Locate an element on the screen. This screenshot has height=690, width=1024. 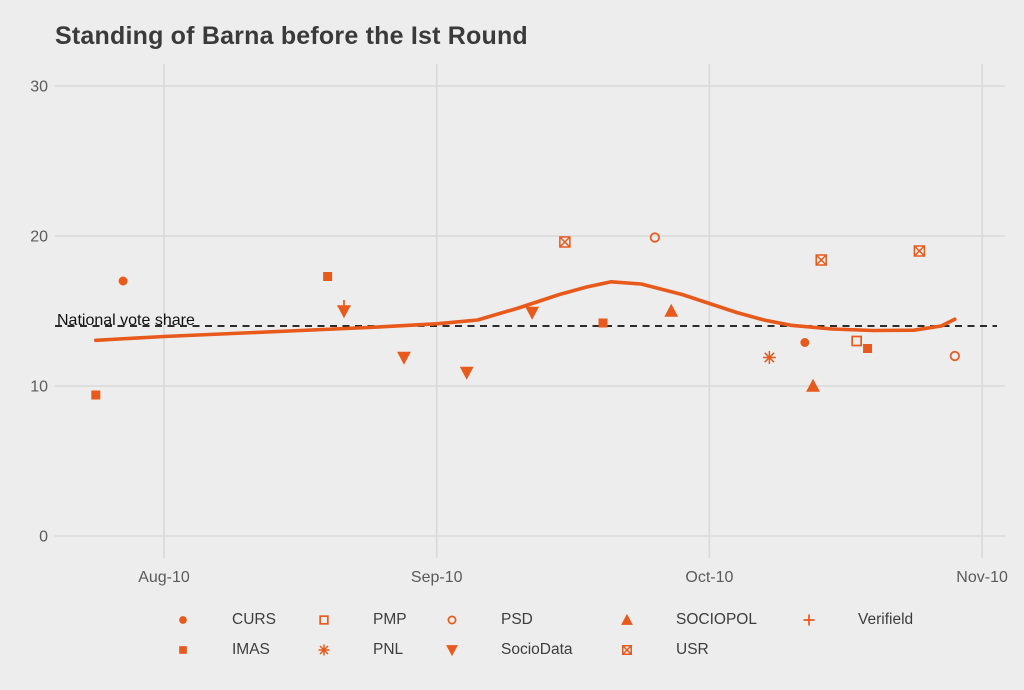
series-pmp is located at coordinates (857, 341).